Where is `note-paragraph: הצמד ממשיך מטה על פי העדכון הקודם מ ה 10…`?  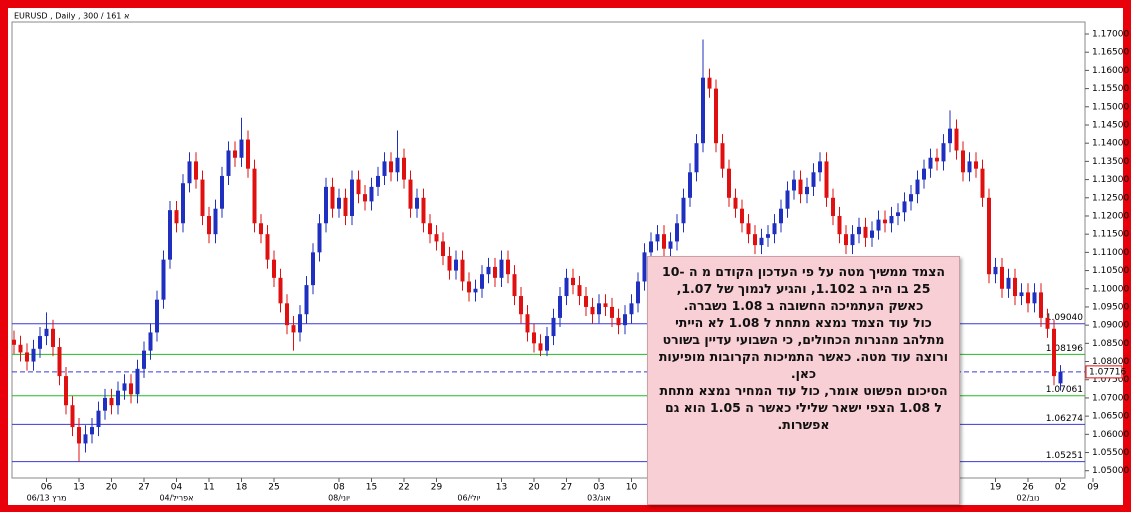
note-paragraph: הצמד ממשיך מטה על פי העדכון הקודם מ ה 10… is located at coordinates (803, 288).